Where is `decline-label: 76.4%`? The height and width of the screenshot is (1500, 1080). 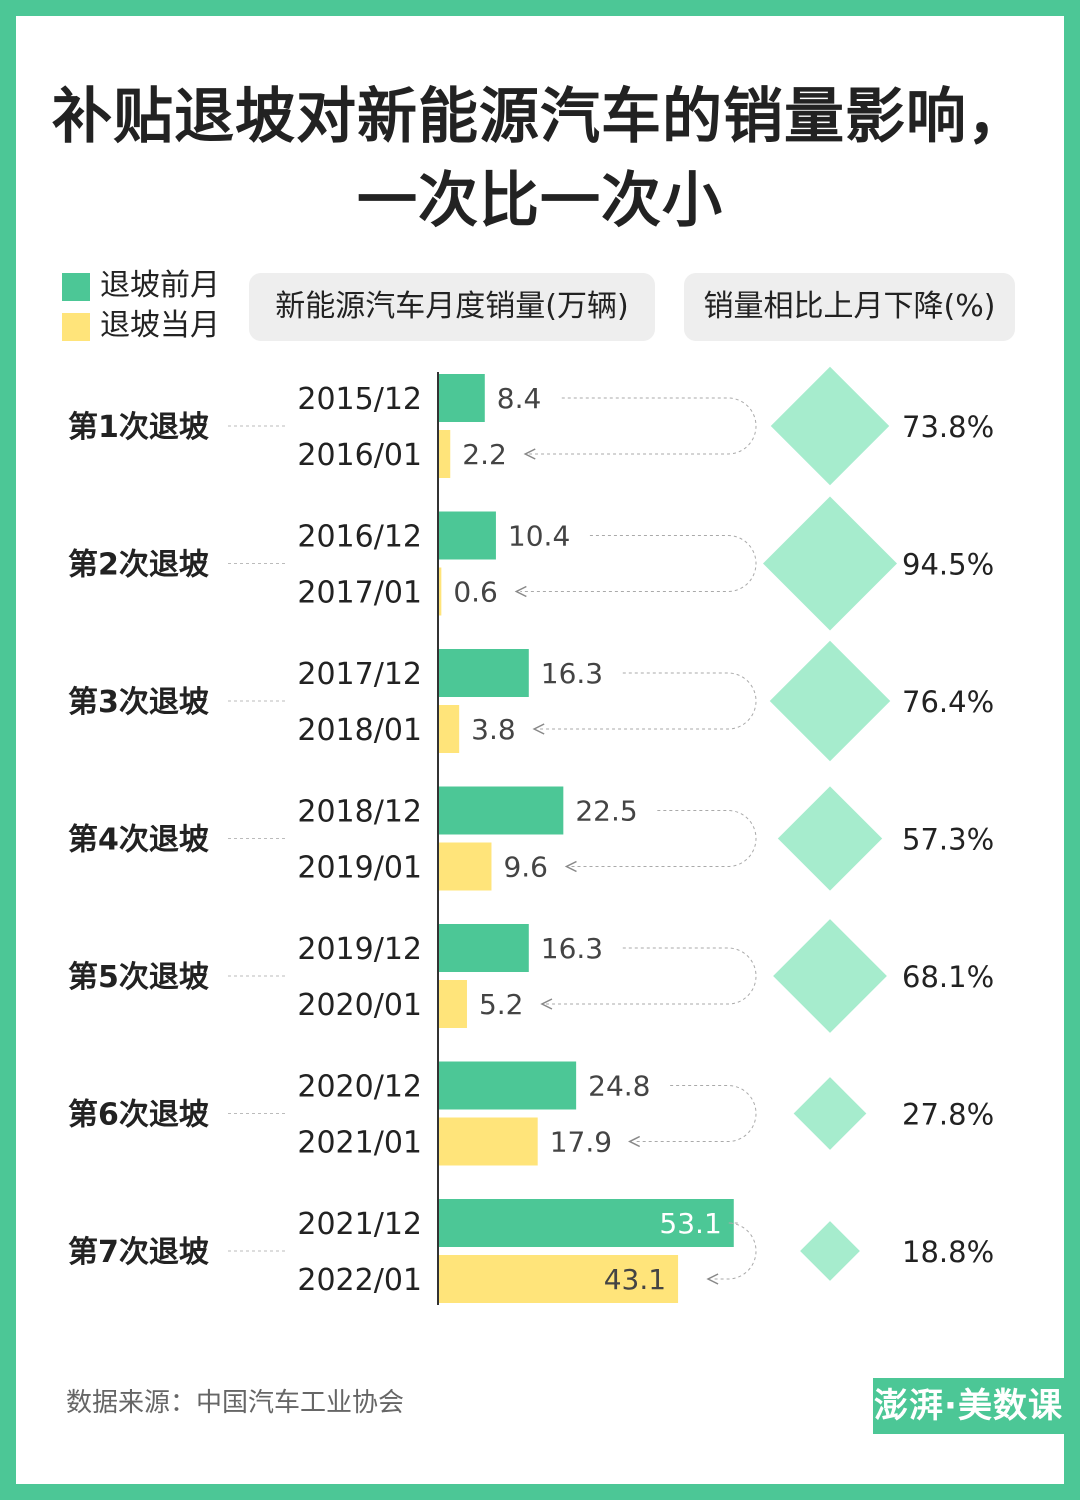 decline-label: 76.4% is located at coordinates (948, 702).